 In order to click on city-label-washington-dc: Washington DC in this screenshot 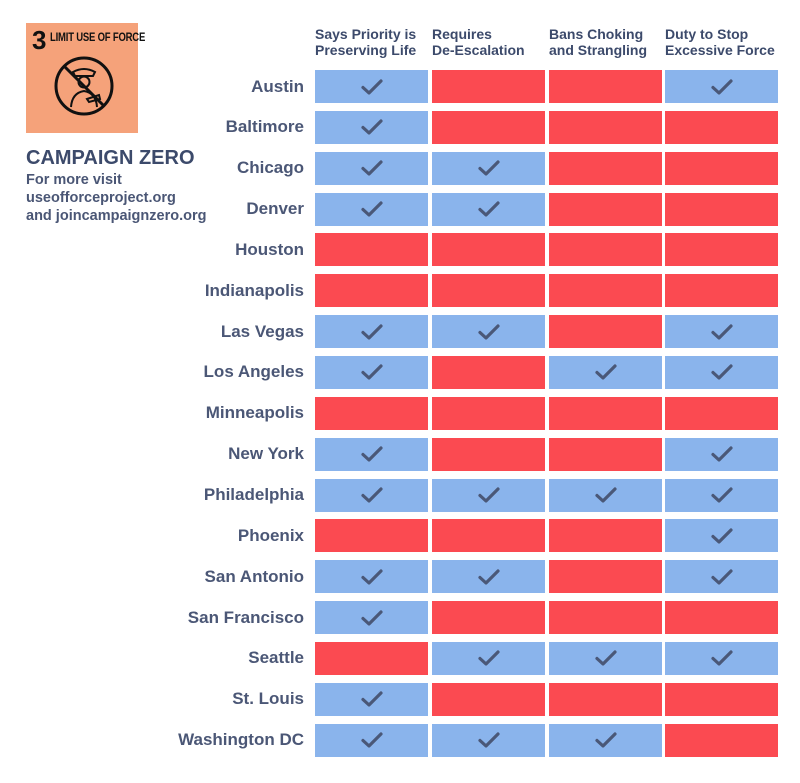, I will do `click(241, 740)`.